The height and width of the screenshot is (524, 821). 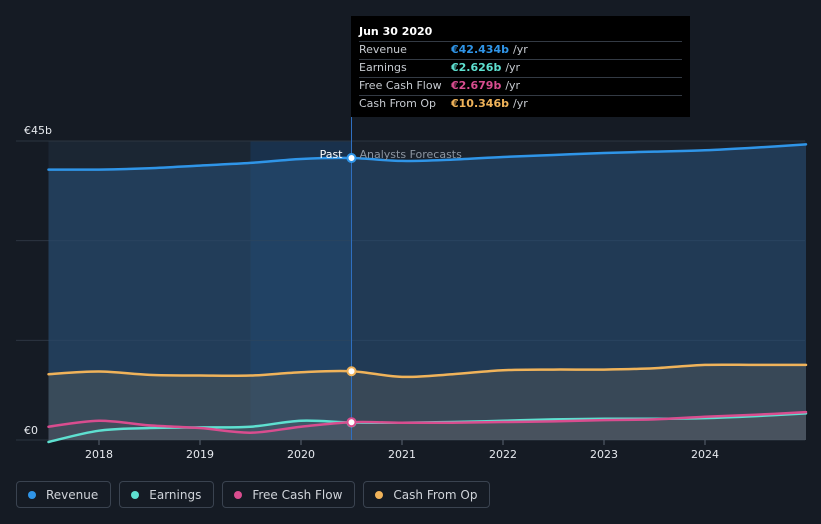 I want to click on x-axis-ticks: 2018 2019 2020 2021 2022 2023 2024, so click(x=402, y=450).